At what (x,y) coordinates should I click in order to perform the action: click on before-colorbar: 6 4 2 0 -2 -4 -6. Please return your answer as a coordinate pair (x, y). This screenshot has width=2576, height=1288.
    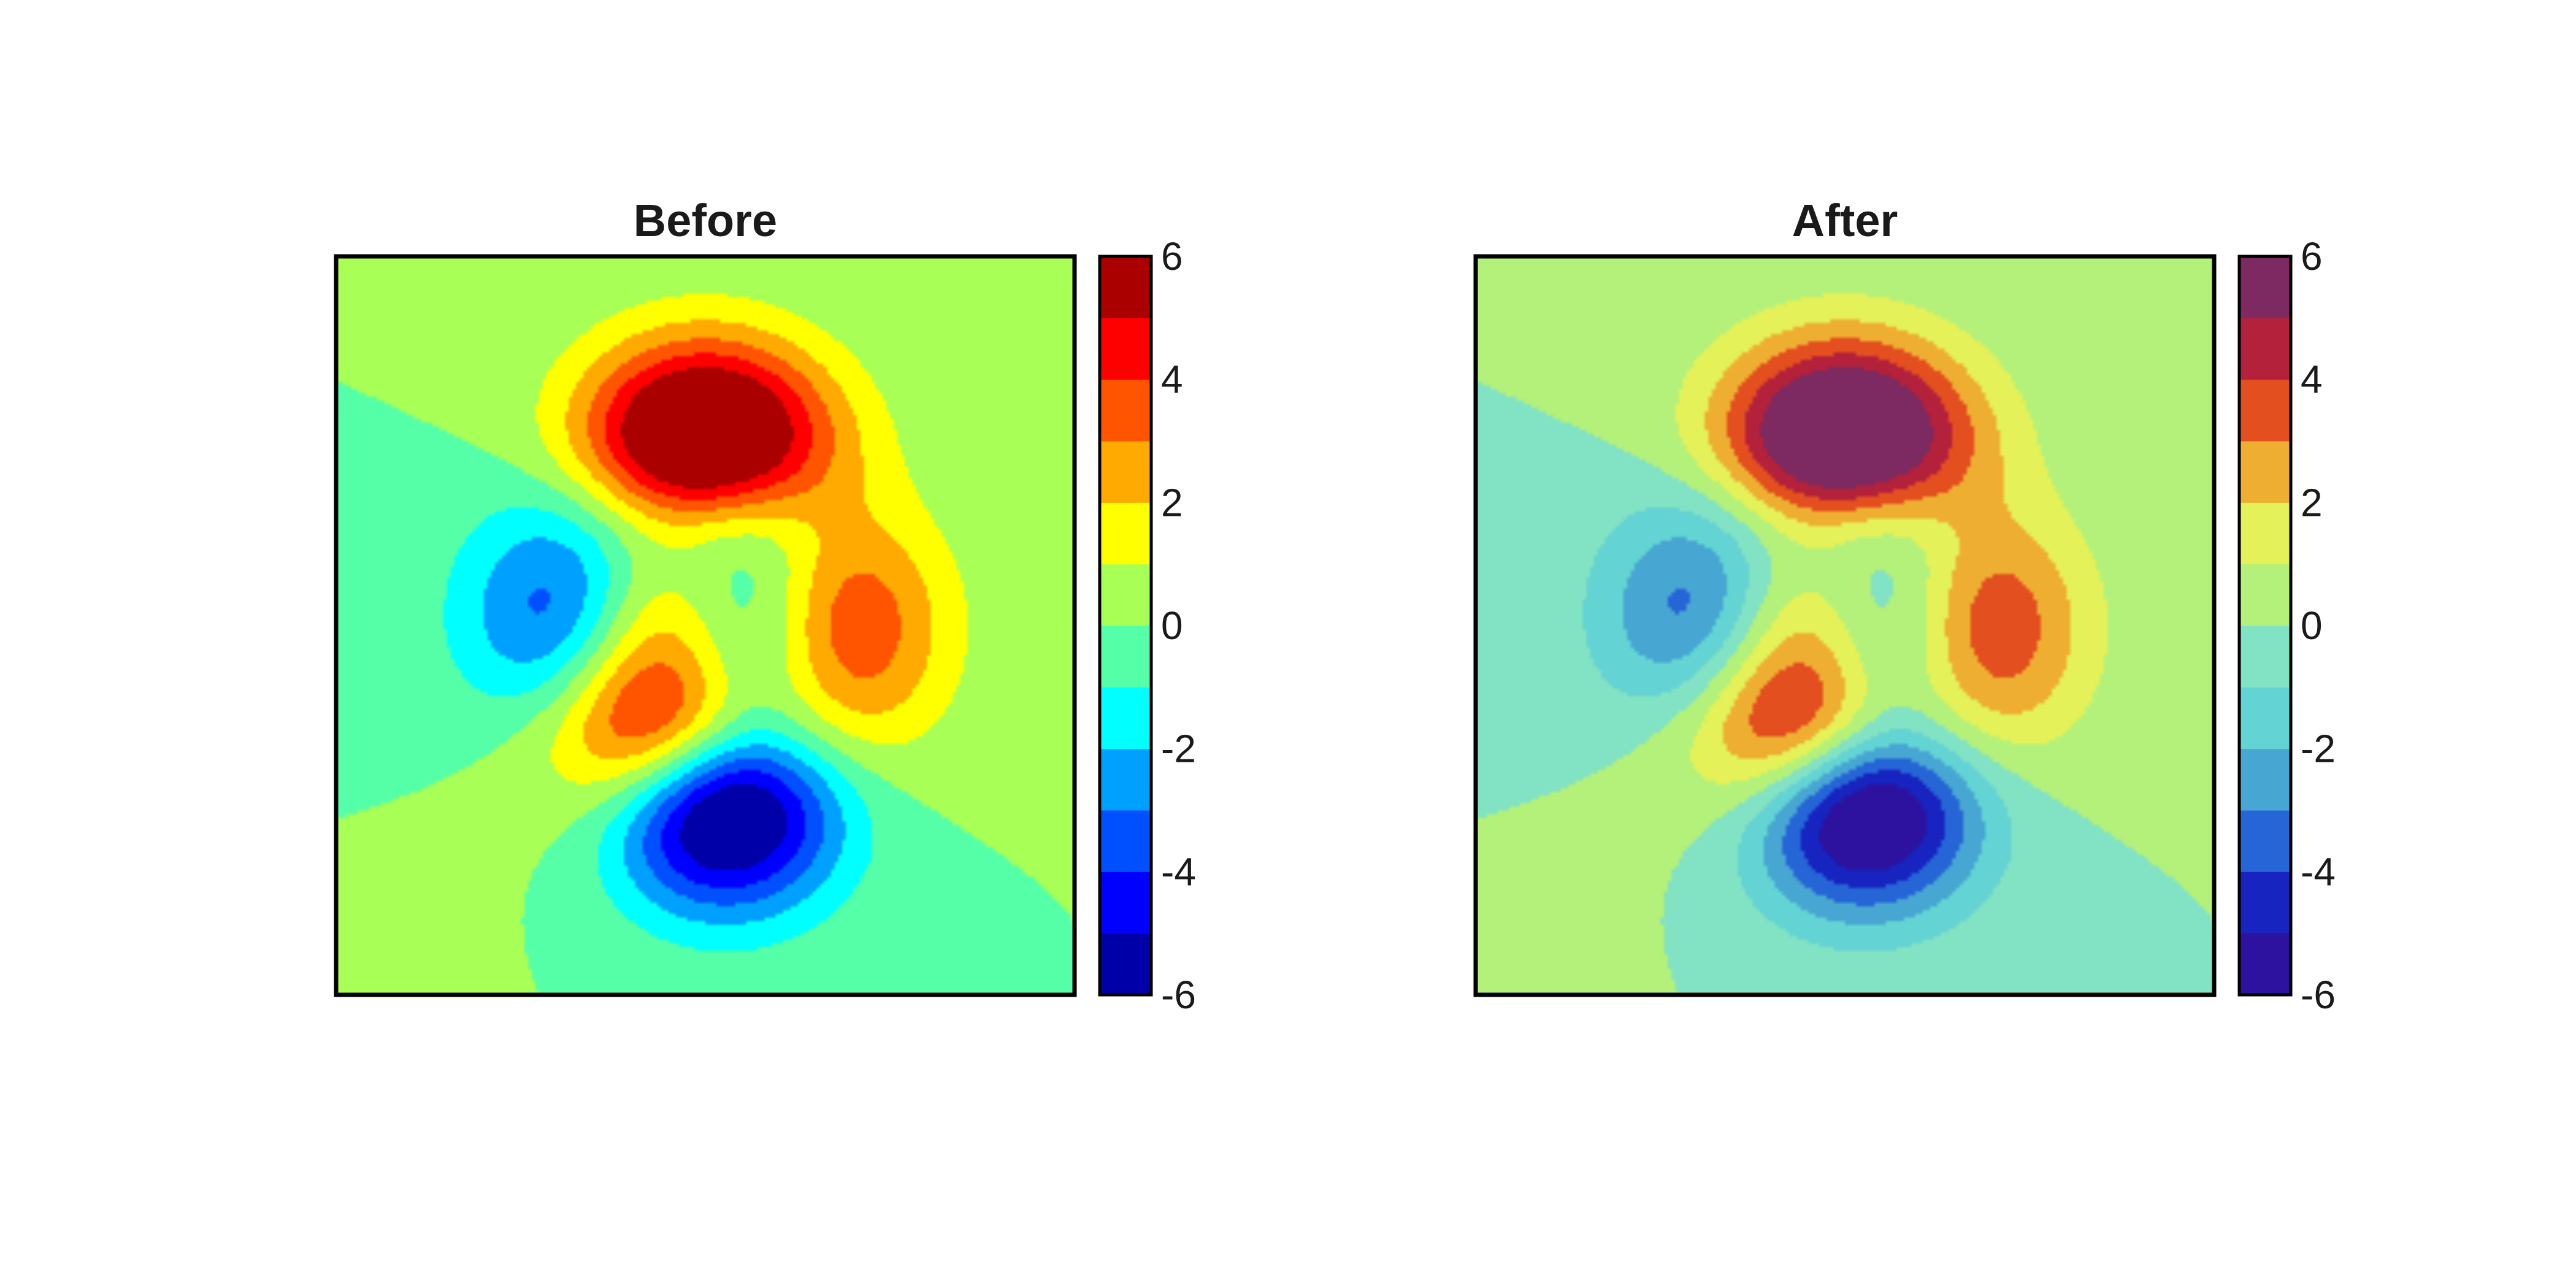
    Looking at the image, I should click on (1147, 625).